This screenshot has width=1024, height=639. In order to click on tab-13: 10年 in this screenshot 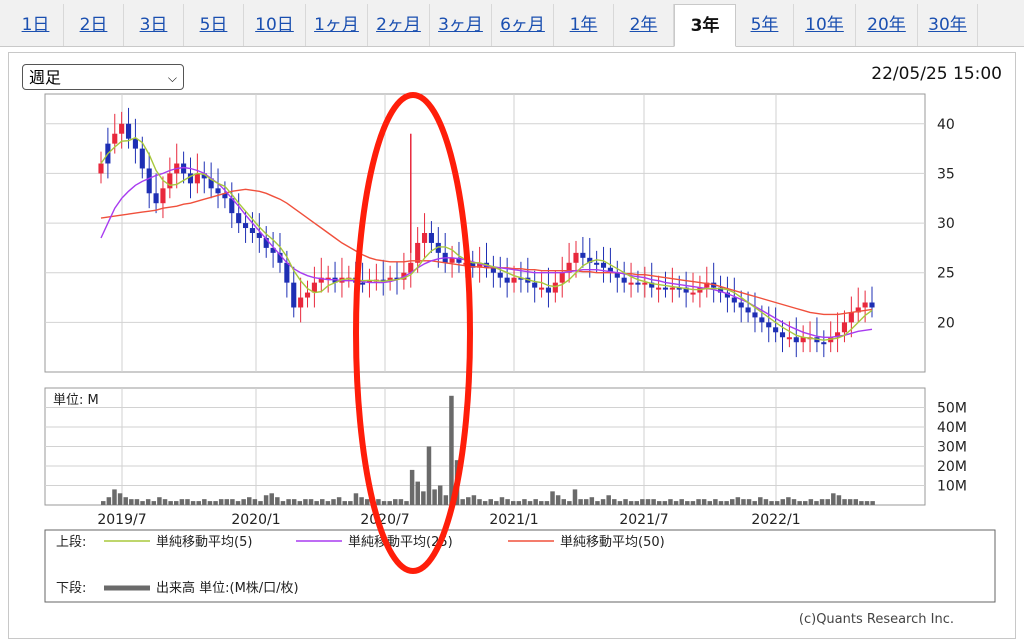, I will do `click(825, 25)`.